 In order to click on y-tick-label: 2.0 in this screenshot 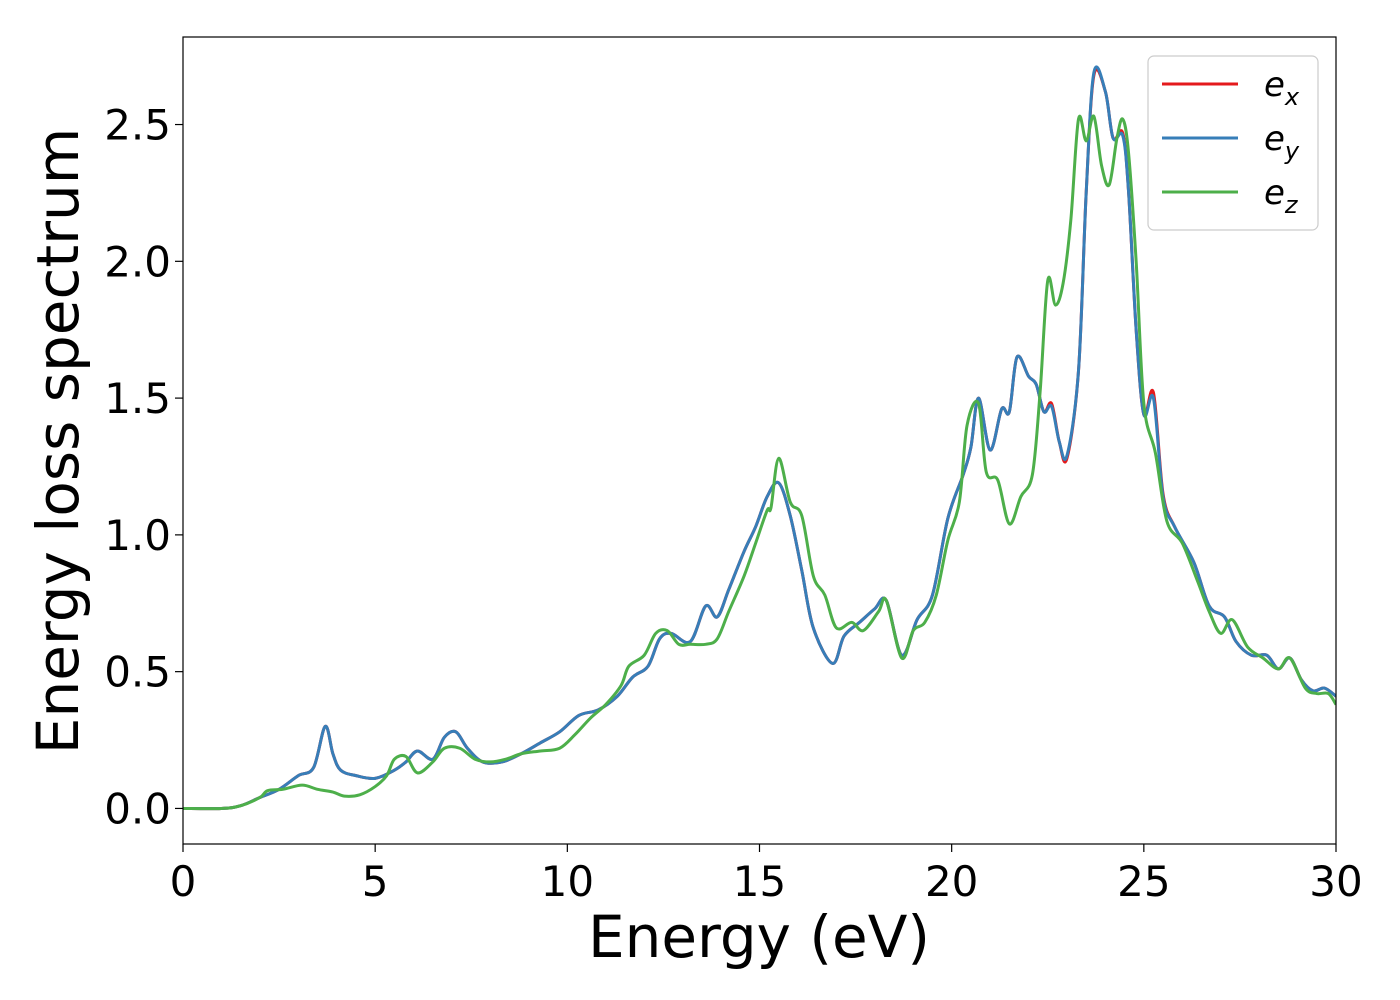, I will do `click(137, 261)`.